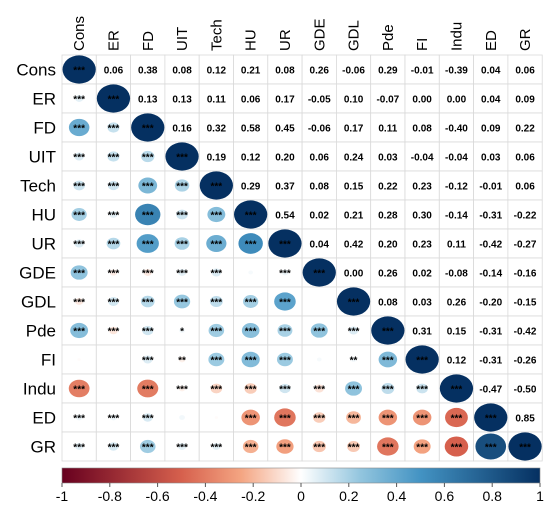 The image size is (550, 515). Describe the element at coordinates (301, 475) in the screenshot. I see `colorbar` at that location.